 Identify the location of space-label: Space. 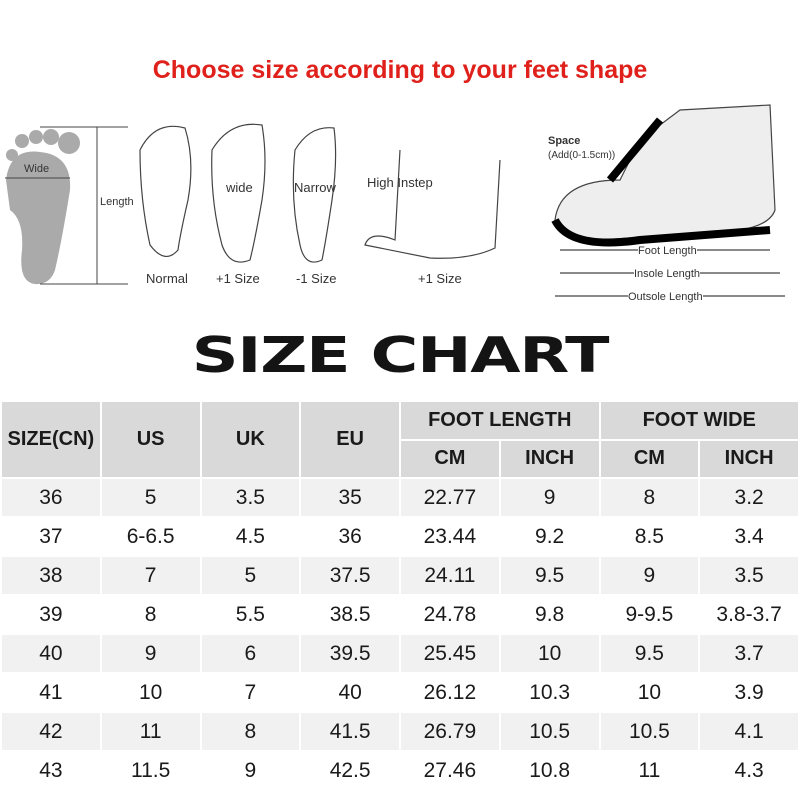
(564, 141).